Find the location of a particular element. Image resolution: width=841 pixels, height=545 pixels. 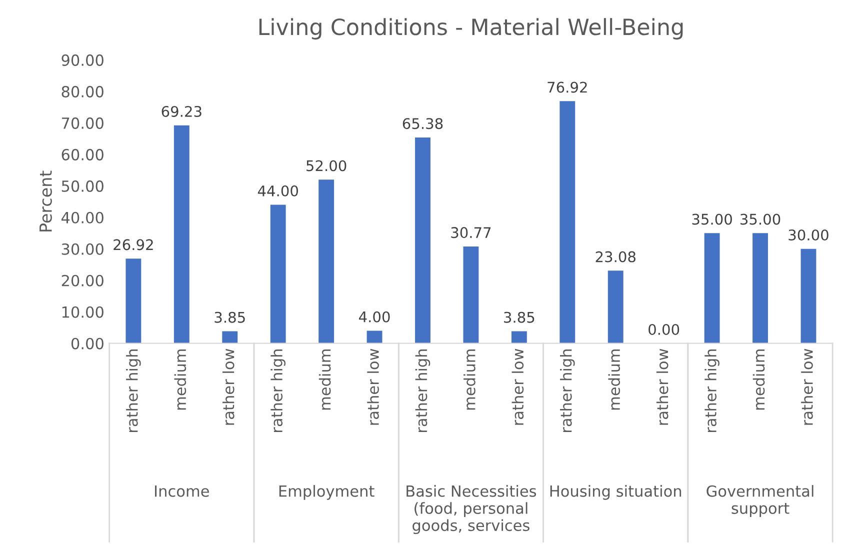

y-tick-label: 0.00 is located at coordinates (87, 344).